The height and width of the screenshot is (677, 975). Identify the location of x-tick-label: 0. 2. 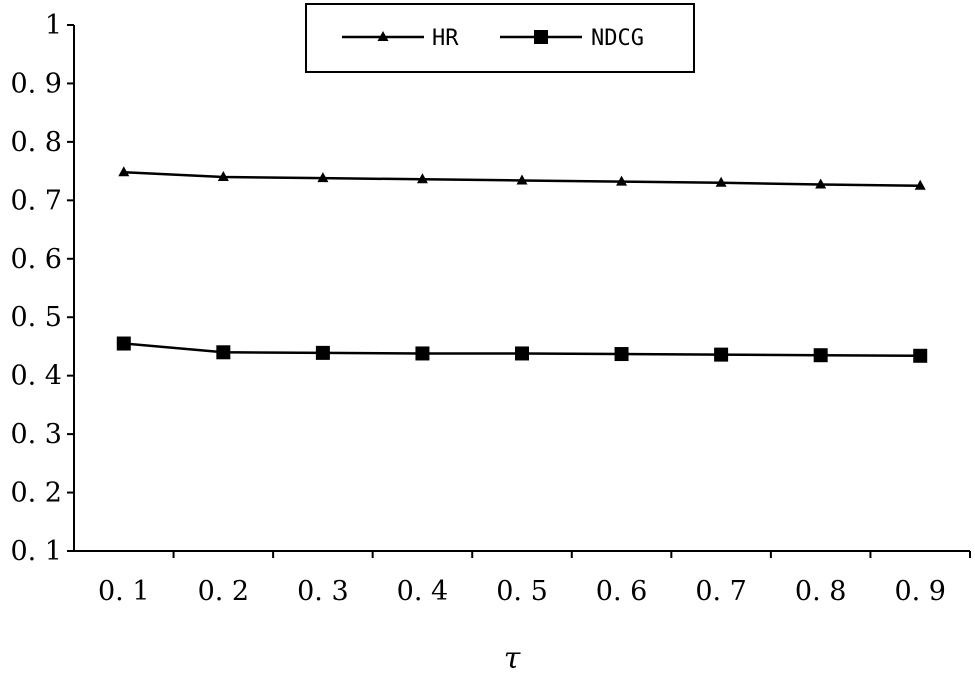
(224, 591).